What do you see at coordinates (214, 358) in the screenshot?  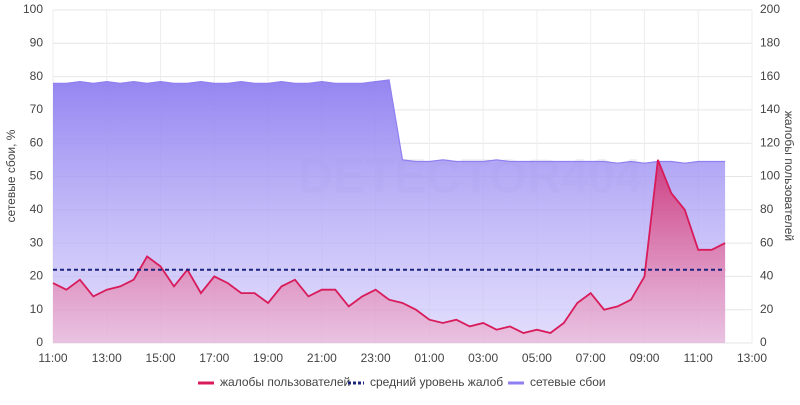 I see `x-tick-label: 17:00` at bounding box center [214, 358].